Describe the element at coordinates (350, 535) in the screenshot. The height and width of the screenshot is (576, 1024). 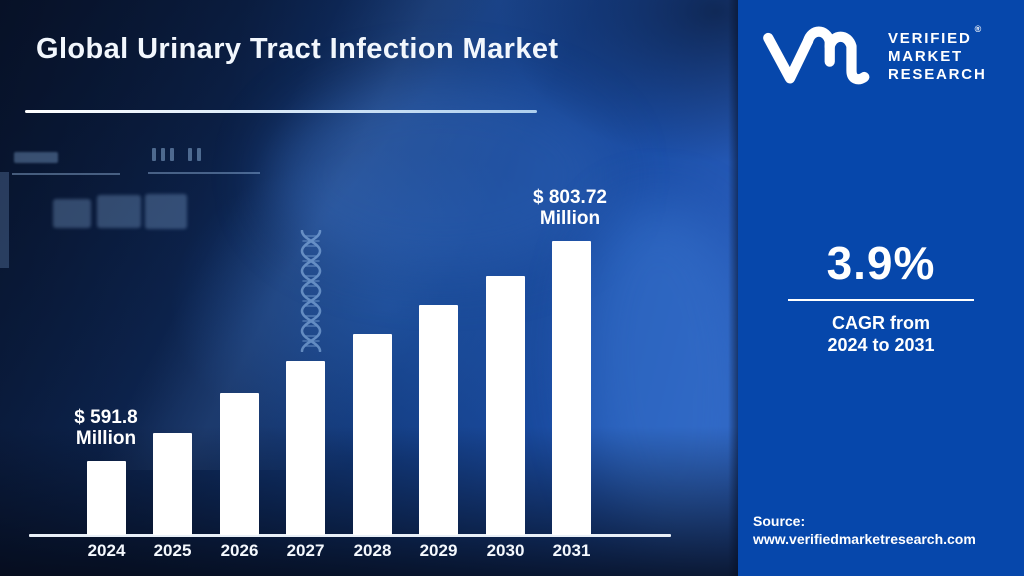
I see `x-axis-line` at that location.